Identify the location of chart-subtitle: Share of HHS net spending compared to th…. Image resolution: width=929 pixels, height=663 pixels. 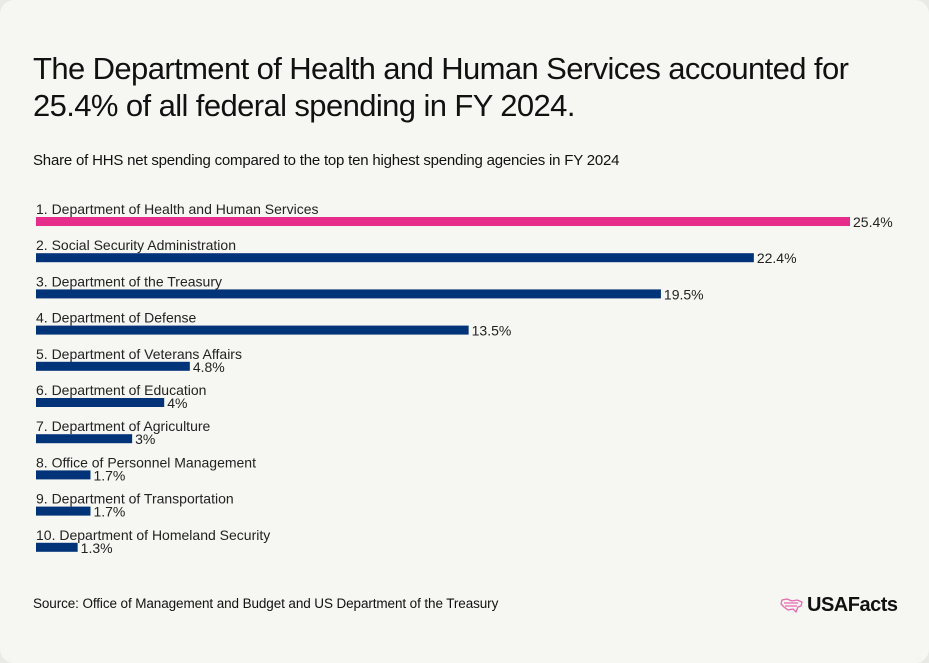
(326, 160).